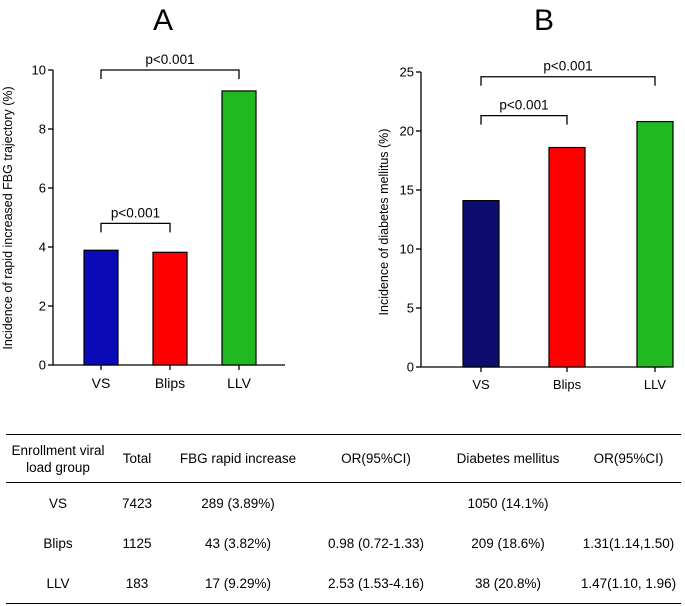 This screenshot has width=685, height=606. Describe the element at coordinates (407, 249) in the screenshot. I see `panel-b-y-tick-label: 10` at that location.